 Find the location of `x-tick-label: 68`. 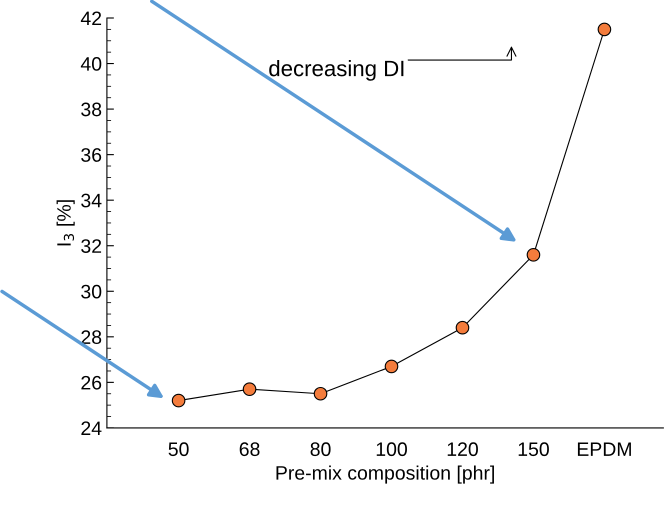

x-tick-label: 68 is located at coordinates (250, 449).